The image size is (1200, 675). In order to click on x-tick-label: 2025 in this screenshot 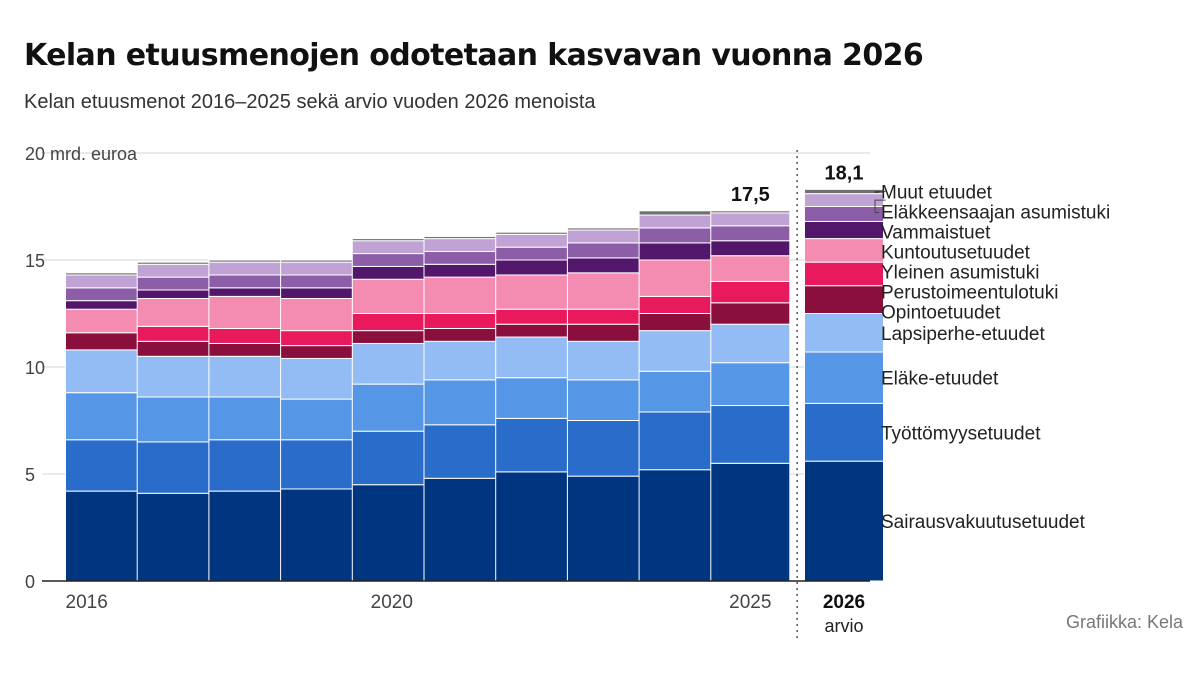, I will do `click(750, 602)`.